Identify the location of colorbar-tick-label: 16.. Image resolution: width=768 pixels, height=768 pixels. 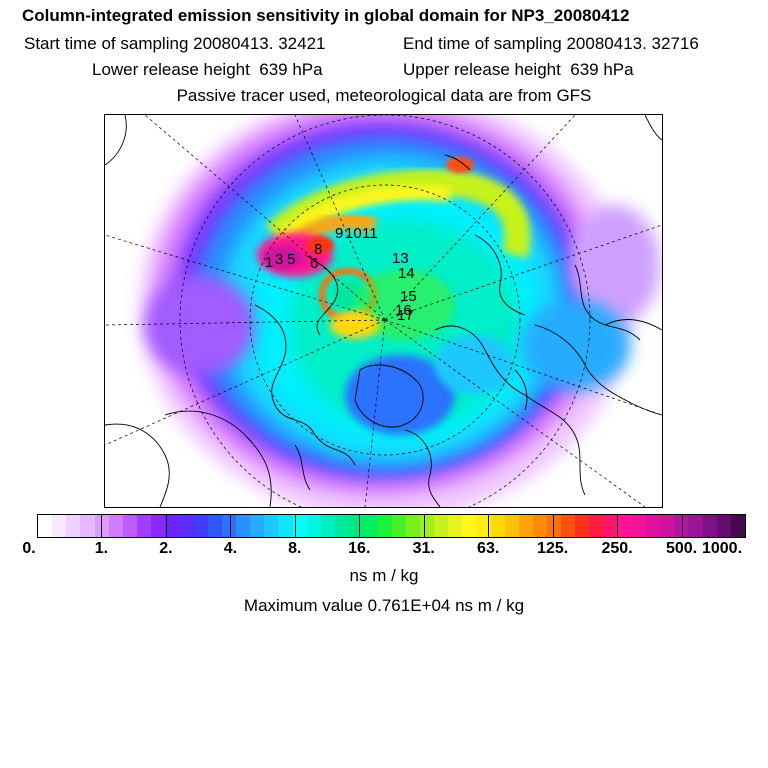
(359, 548).